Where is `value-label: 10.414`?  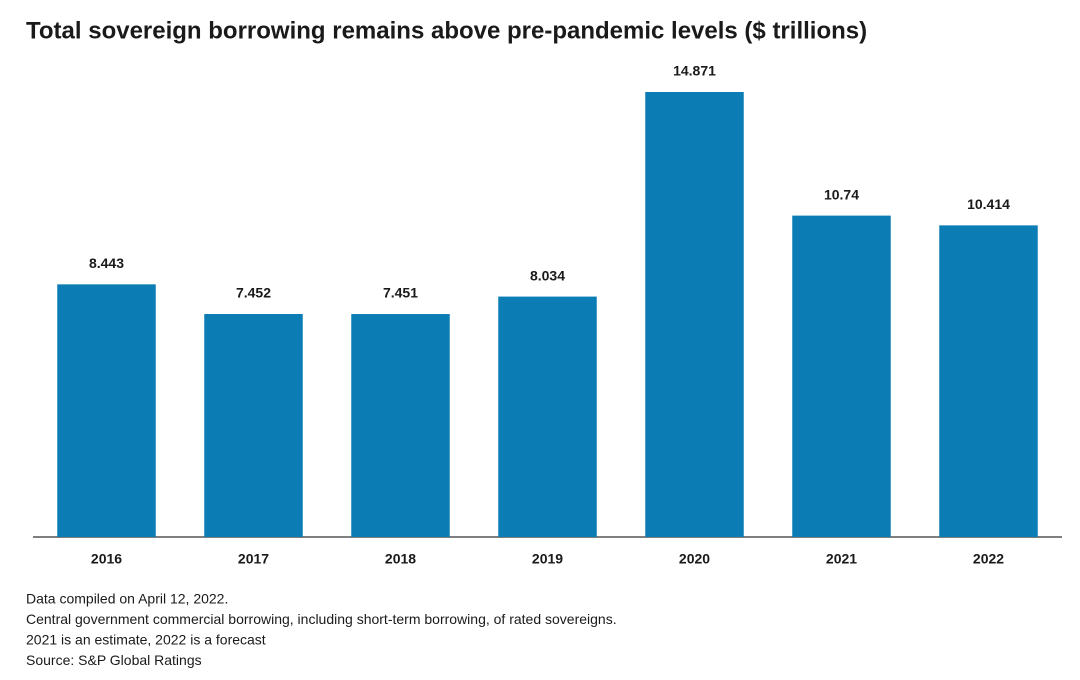 value-label: 10.414 is located at coordinates (988, 204).